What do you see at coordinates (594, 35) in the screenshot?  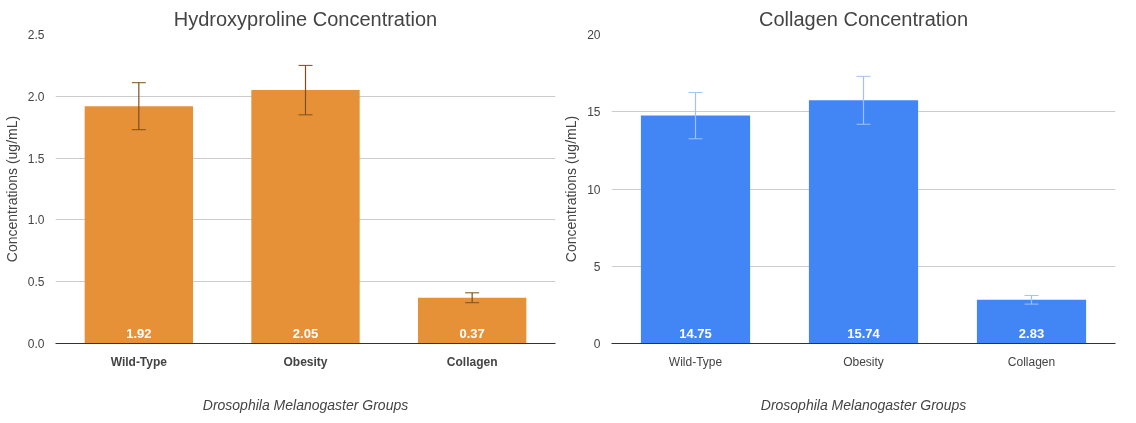 I see `y-tick-label: 20` at bounding box center [594, 35].